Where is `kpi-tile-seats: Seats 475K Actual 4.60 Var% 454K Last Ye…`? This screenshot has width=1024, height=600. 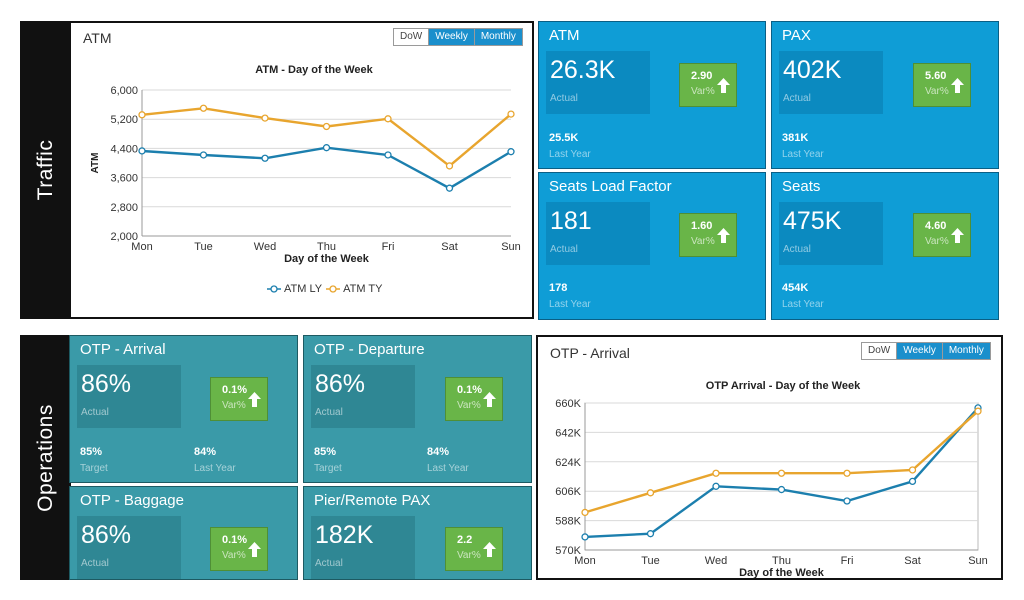
kpi-tile-seats: Seats 475K Actual 4.60 Var% 454K Last Ye… is located at coordinates (885, 246).